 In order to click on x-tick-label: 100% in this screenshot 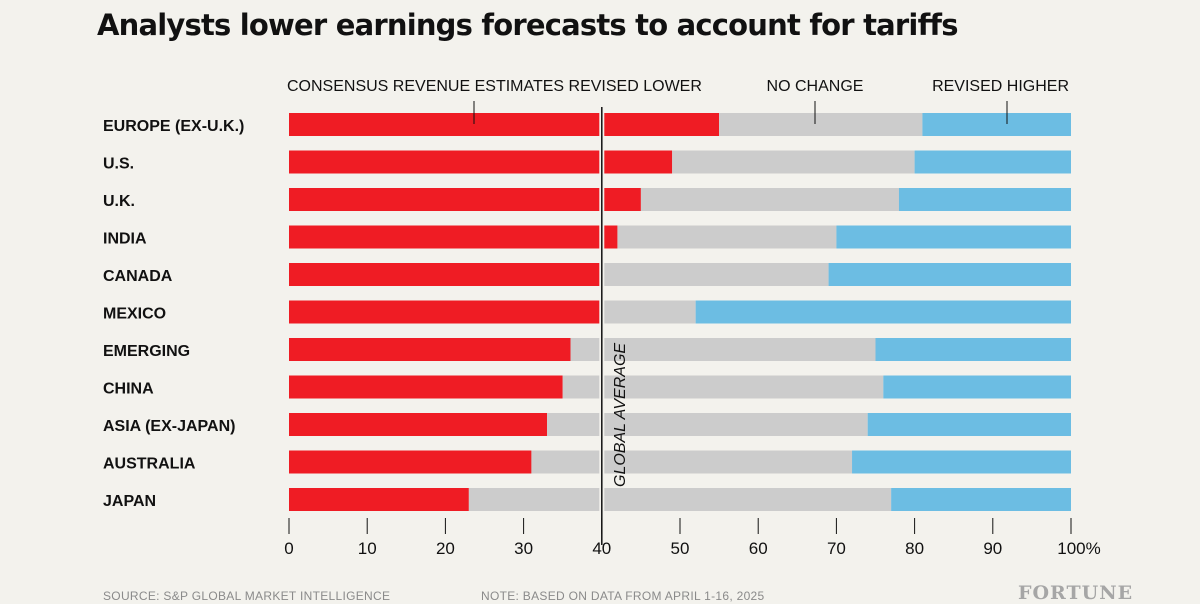, I will do `click(1078, 548)`.